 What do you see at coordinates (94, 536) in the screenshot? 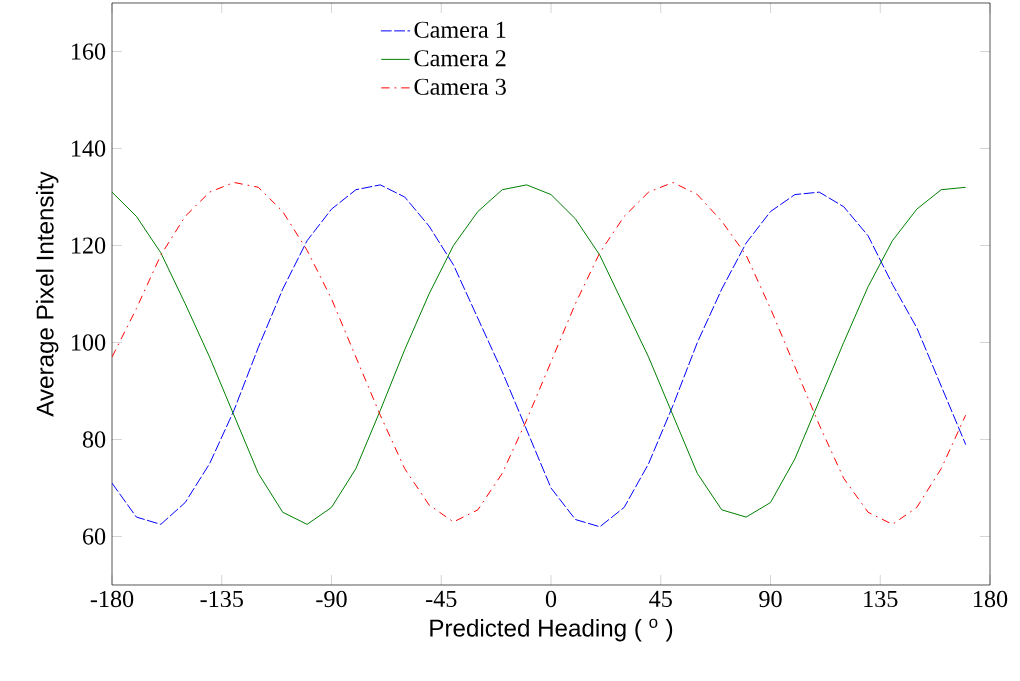
I see `y-tick-label: 60` at bounding box center [94, 536].